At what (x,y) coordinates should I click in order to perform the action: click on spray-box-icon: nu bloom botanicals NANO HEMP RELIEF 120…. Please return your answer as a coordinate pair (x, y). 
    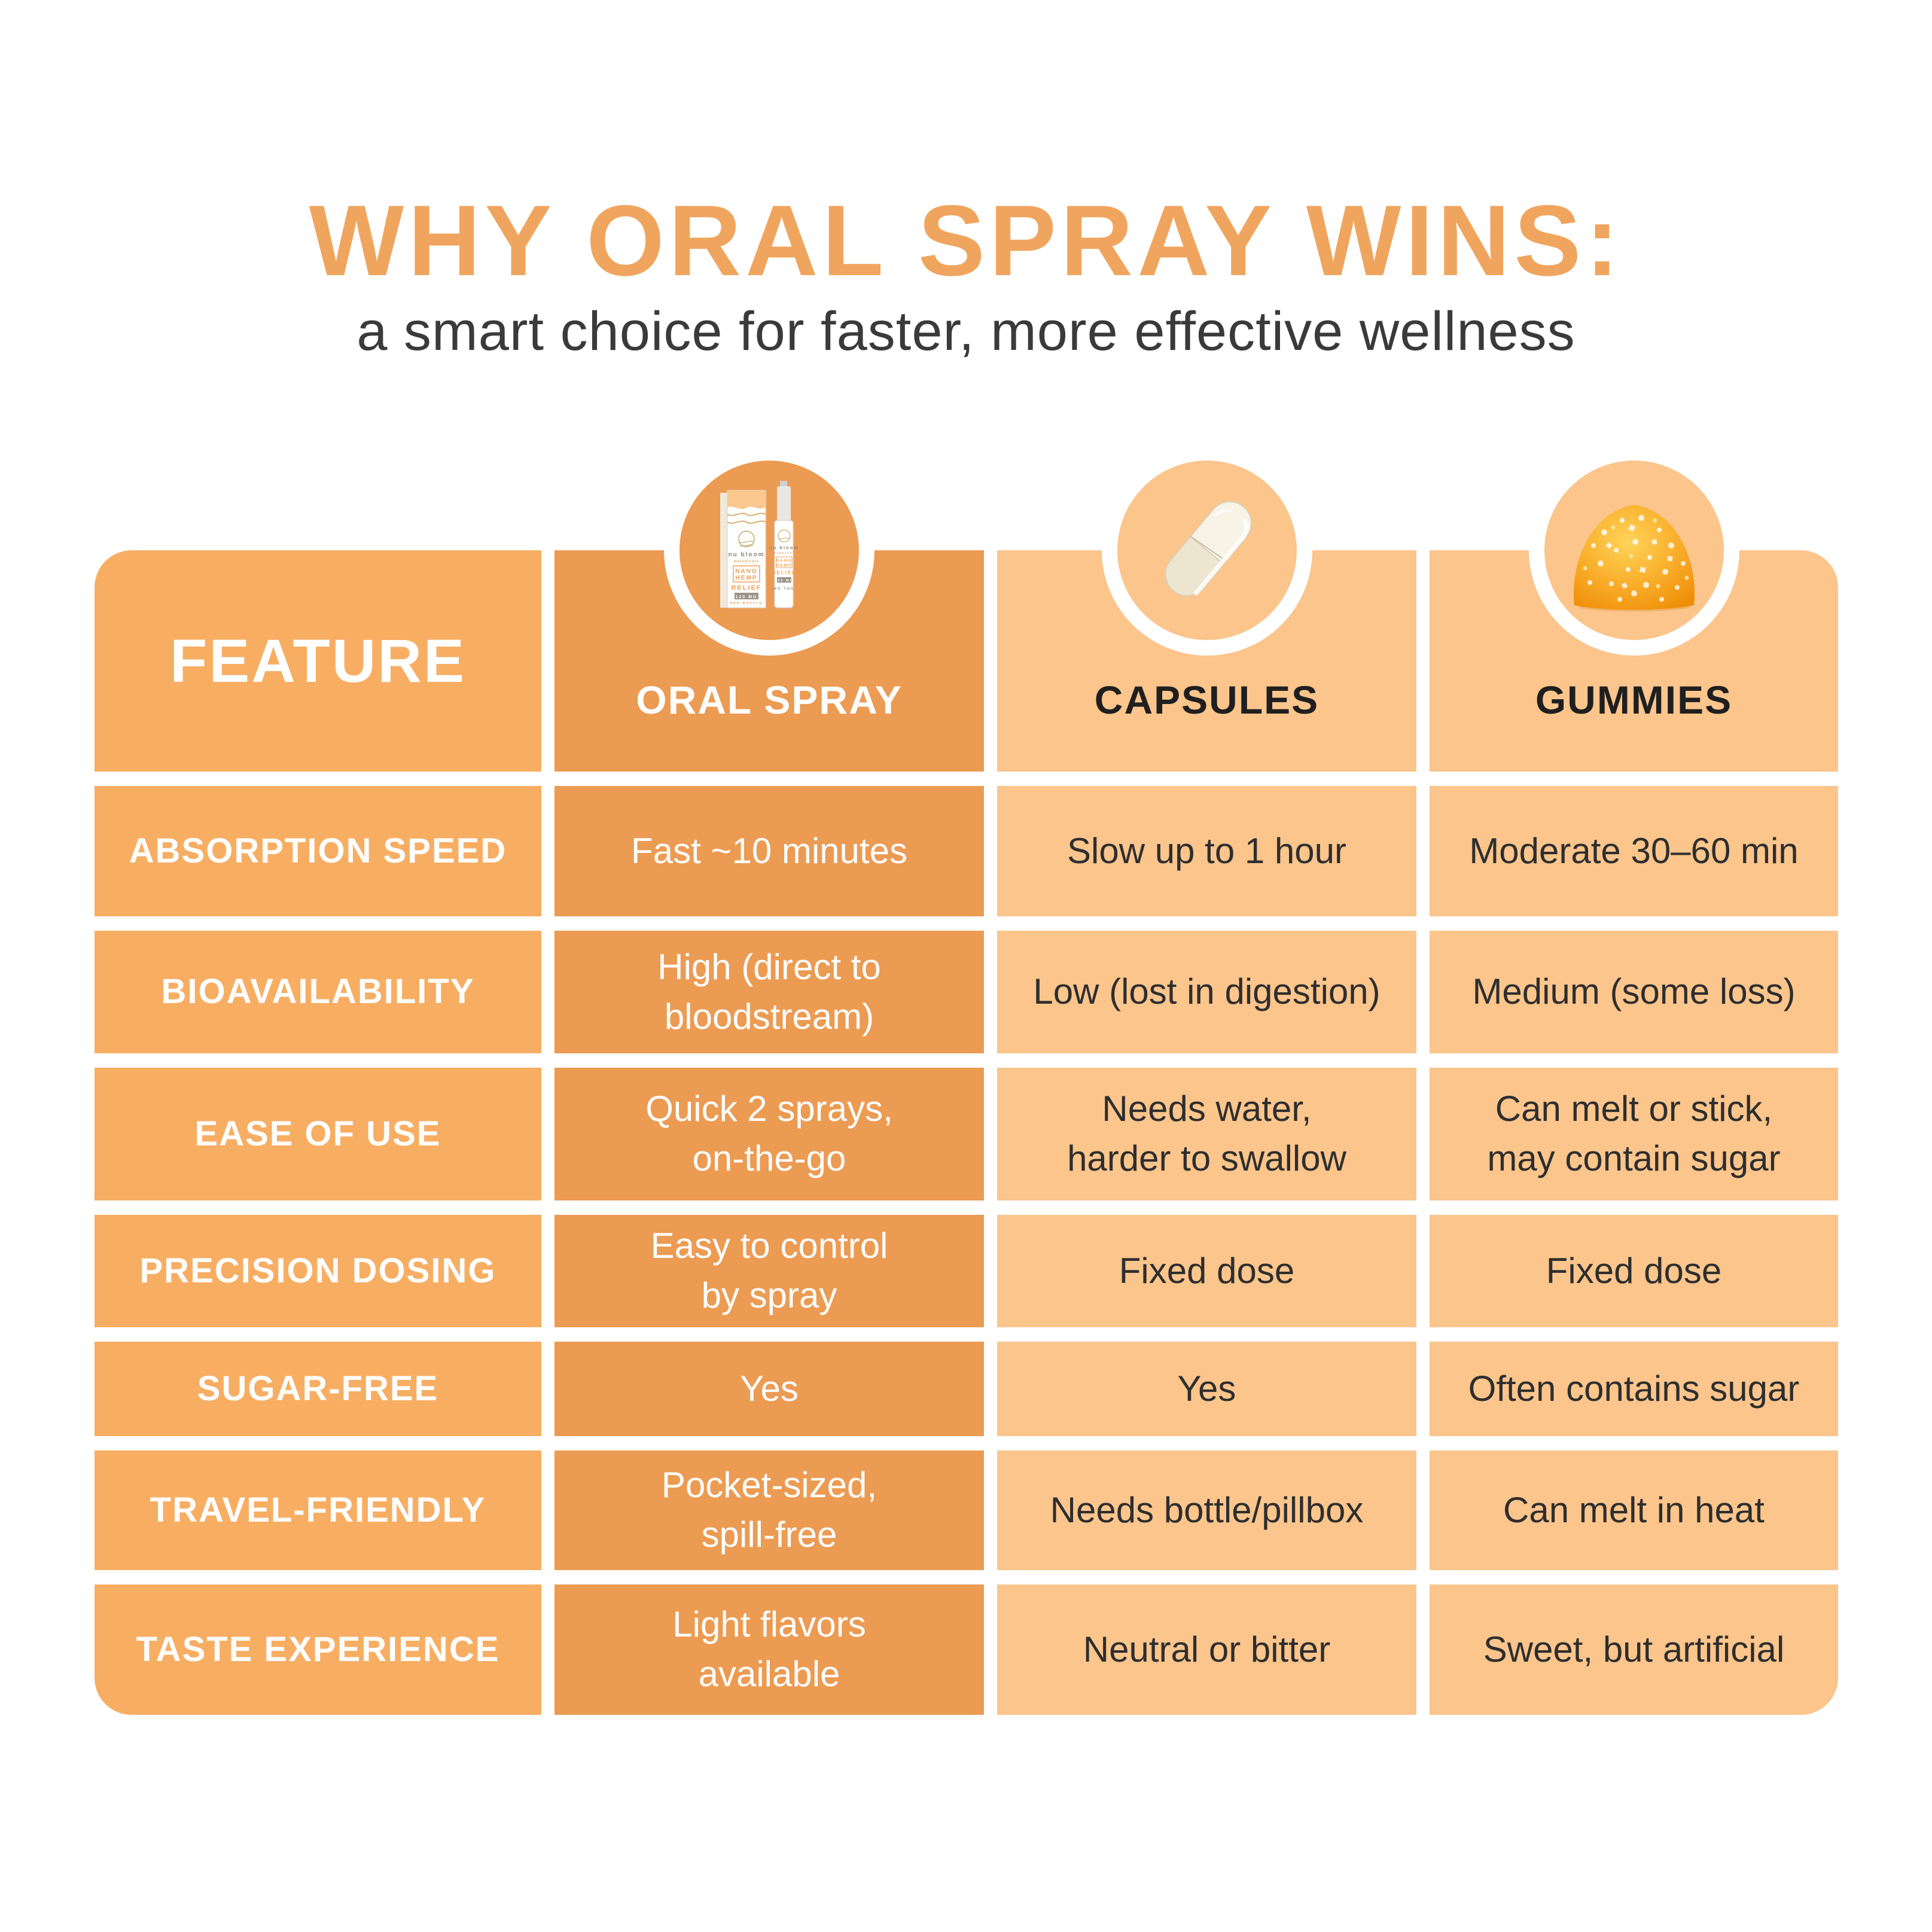
    Looking at the image, I should click on (743, 549).